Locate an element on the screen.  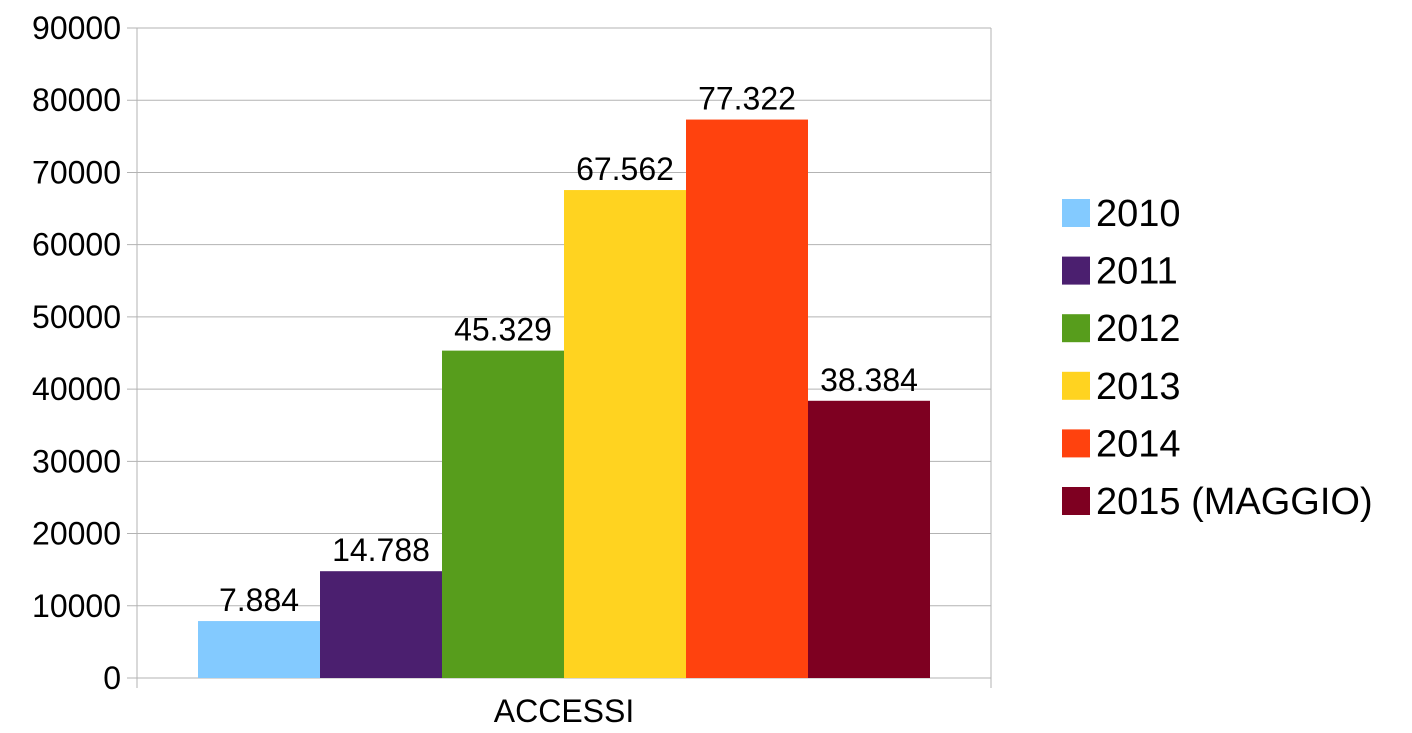
y-tick-label: 80000 is located at coordinates (76, 100).